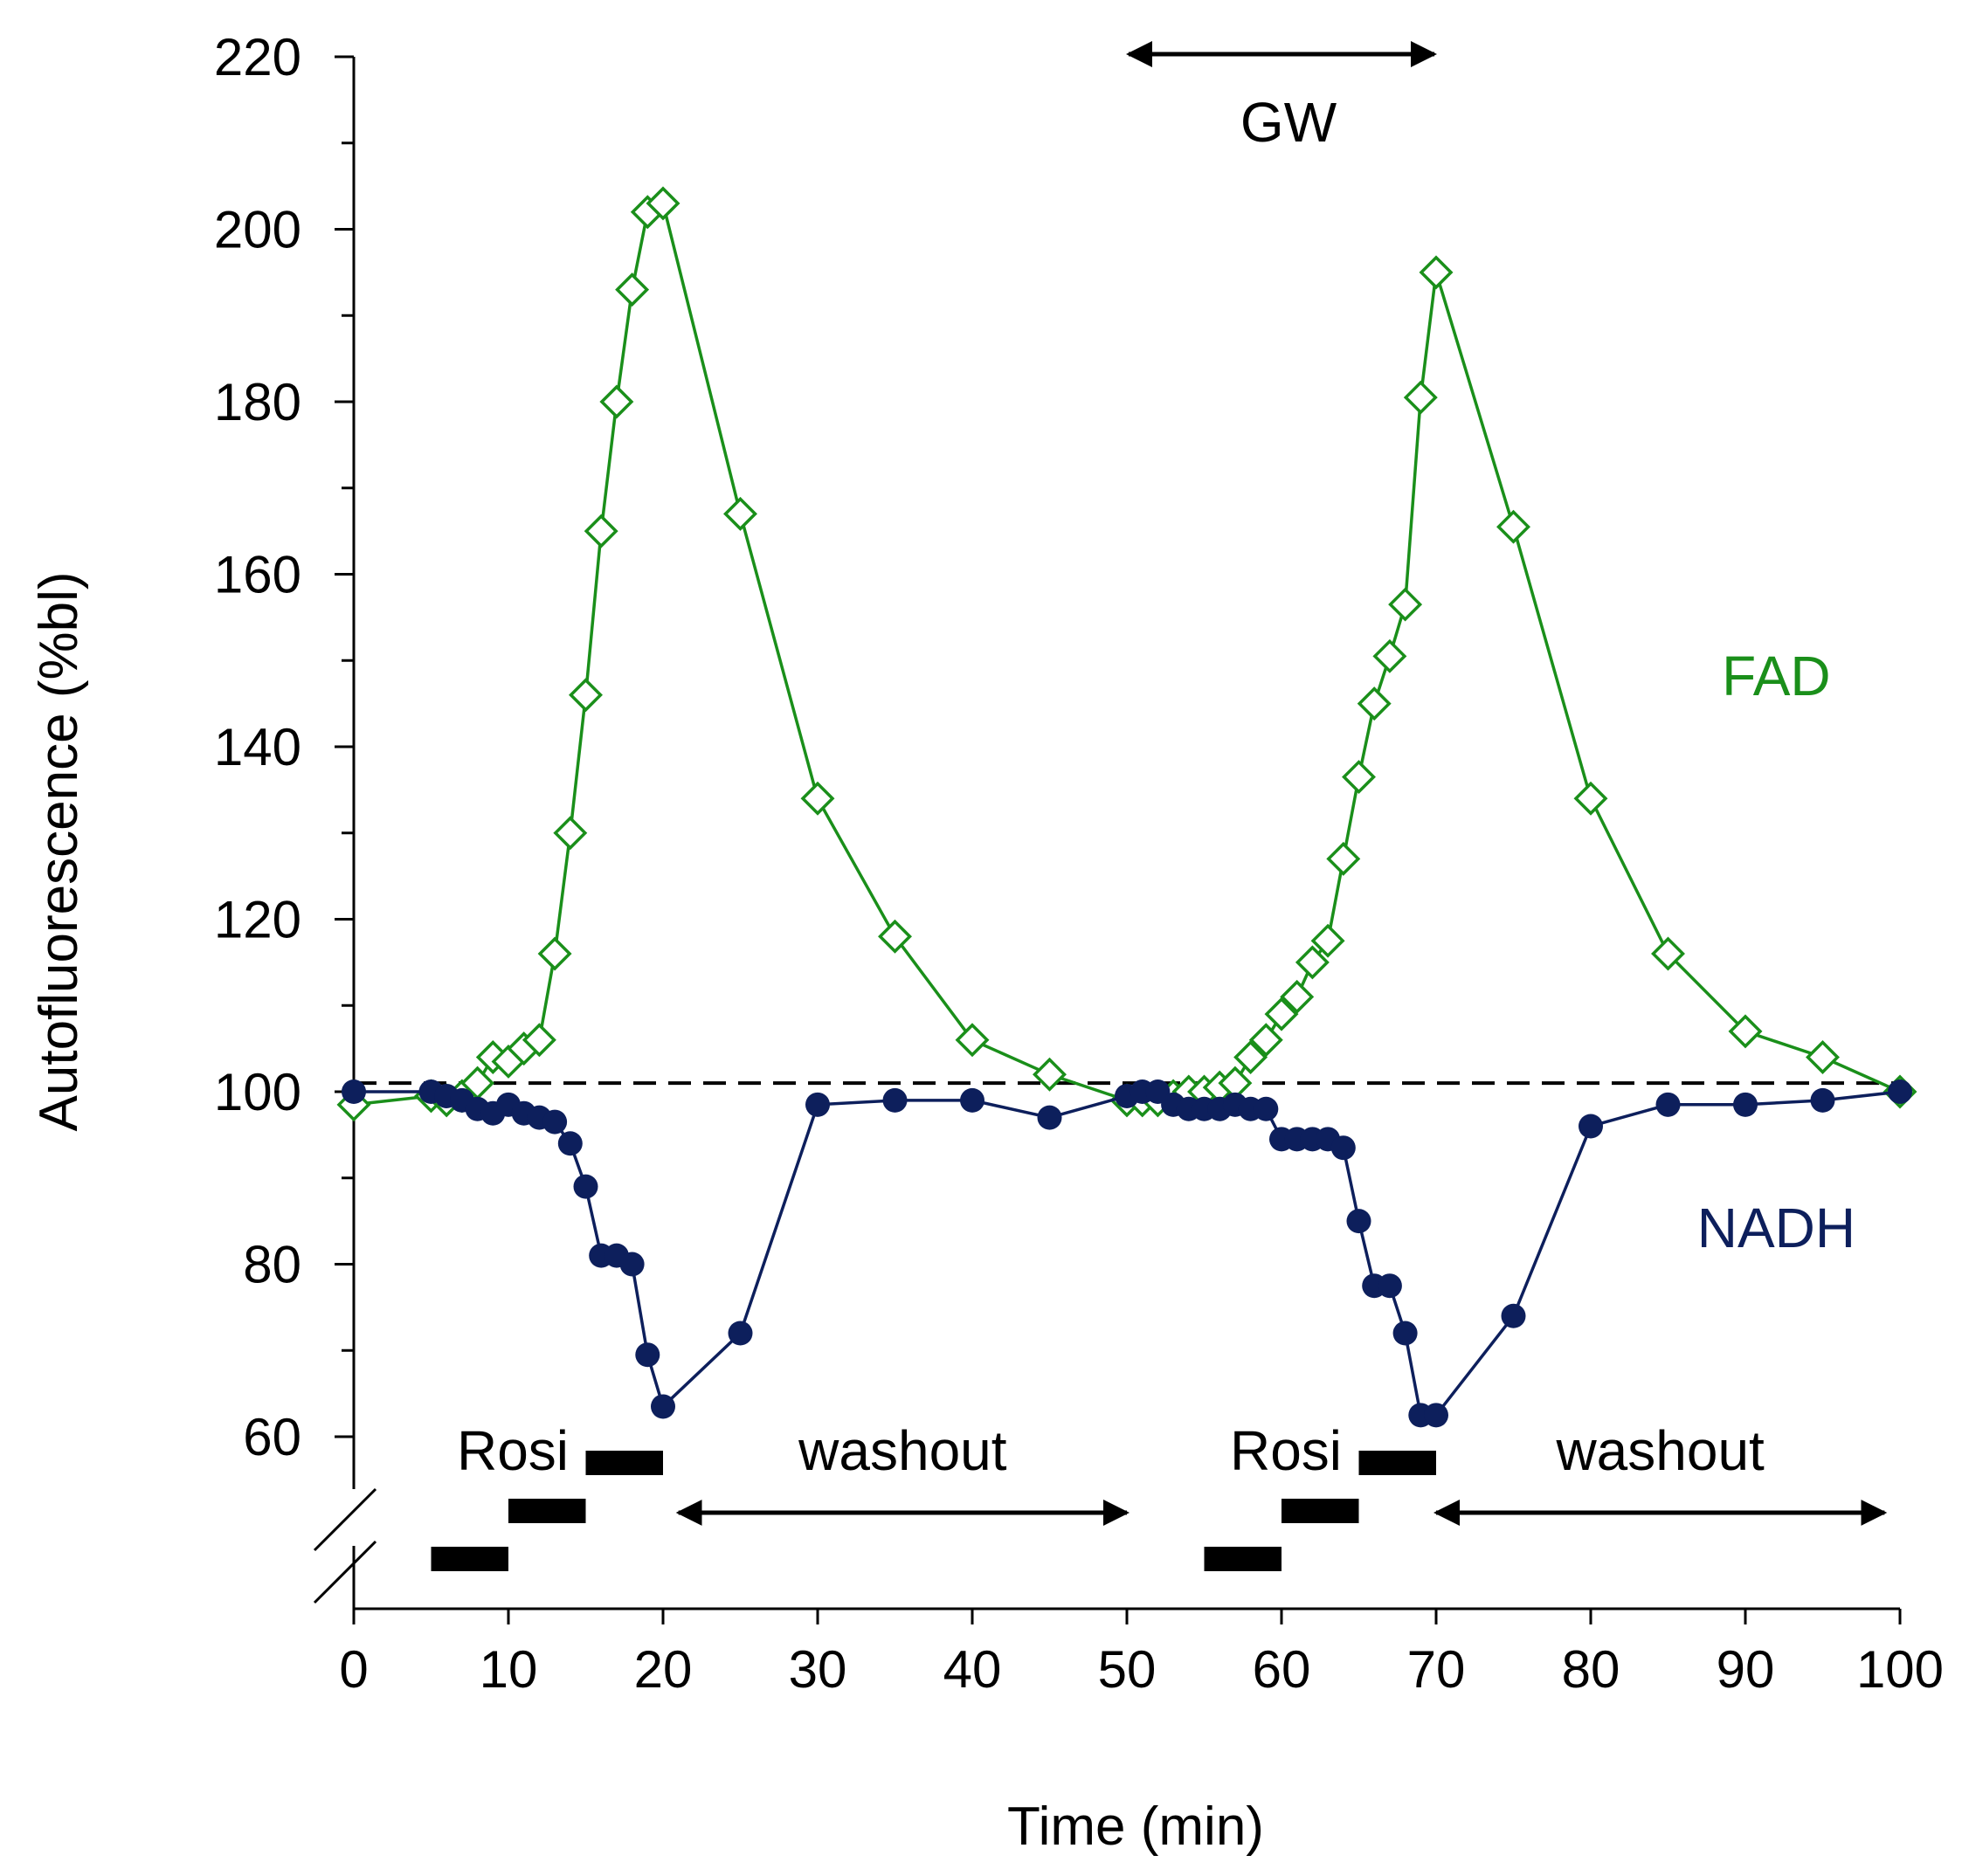  Describe the element at coordinates (257, 1092) in the screenshot. I see `y-tick-label: 100` at that location.